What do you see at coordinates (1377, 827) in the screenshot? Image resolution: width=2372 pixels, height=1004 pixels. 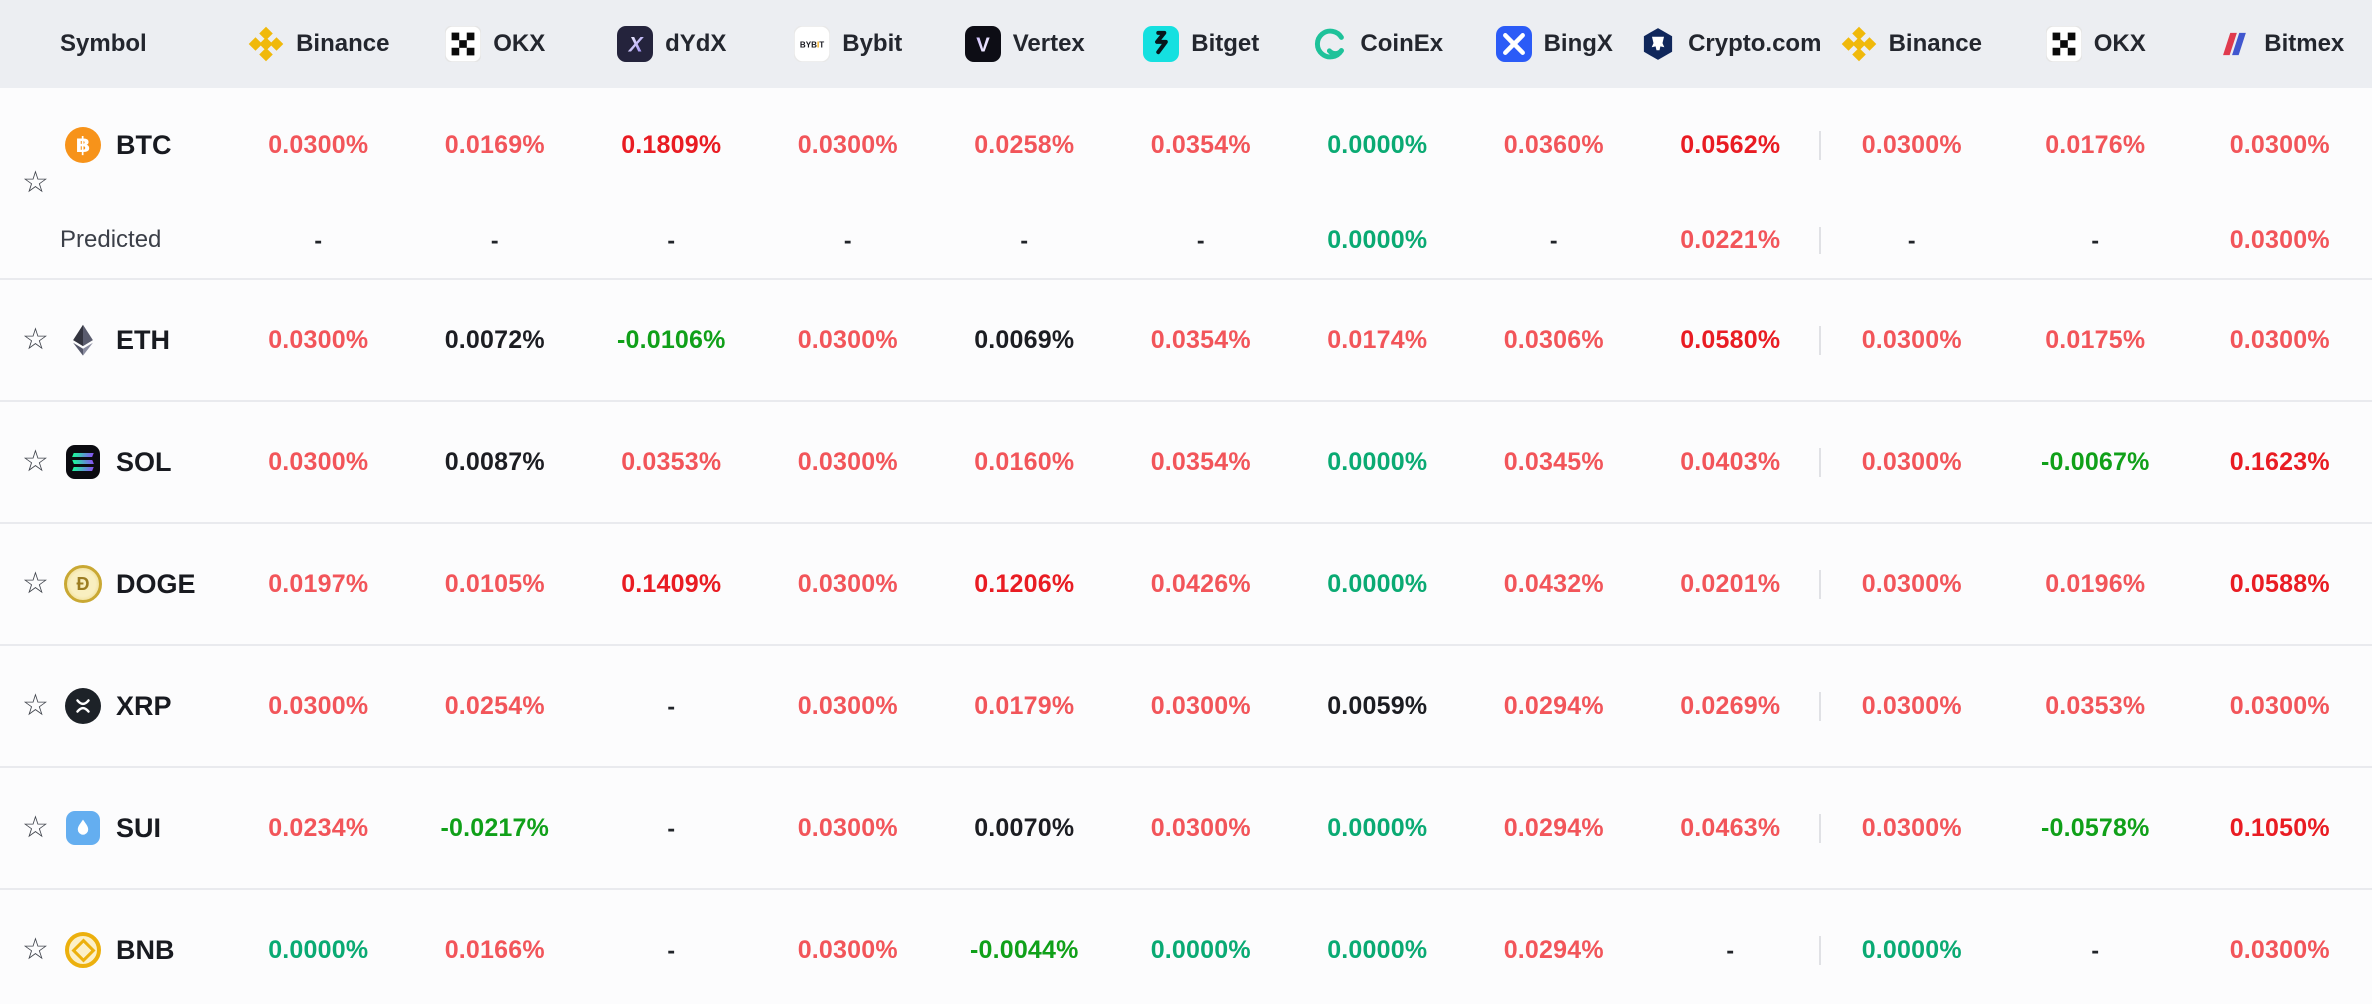 I see `rate-sui-coinex: 0.0000%` at bounding box center [1377, 827].